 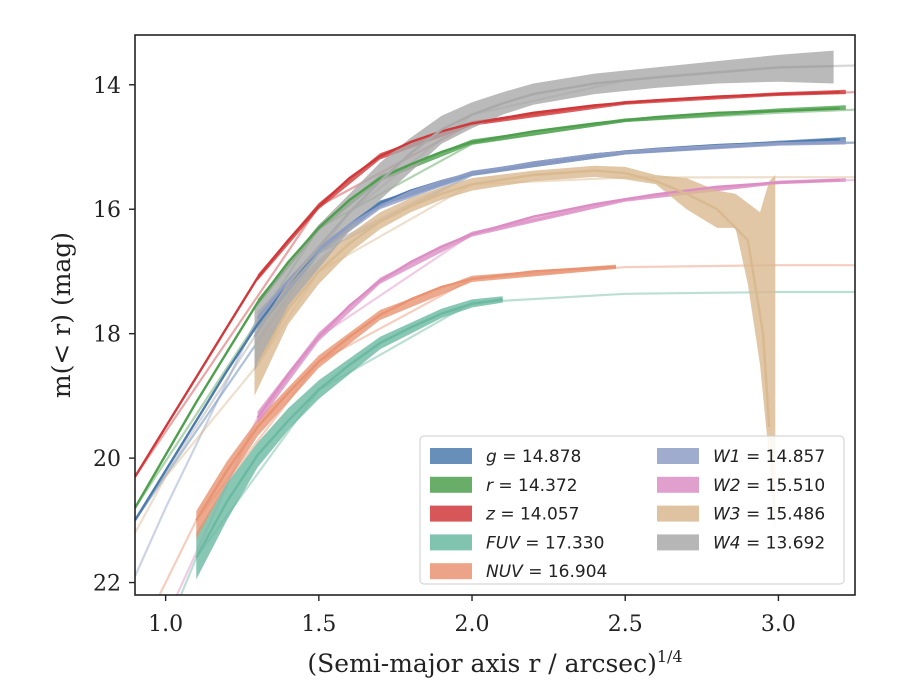 I want to click on y-axis-title: m(< r) (mag), so click(x=61, y=315).